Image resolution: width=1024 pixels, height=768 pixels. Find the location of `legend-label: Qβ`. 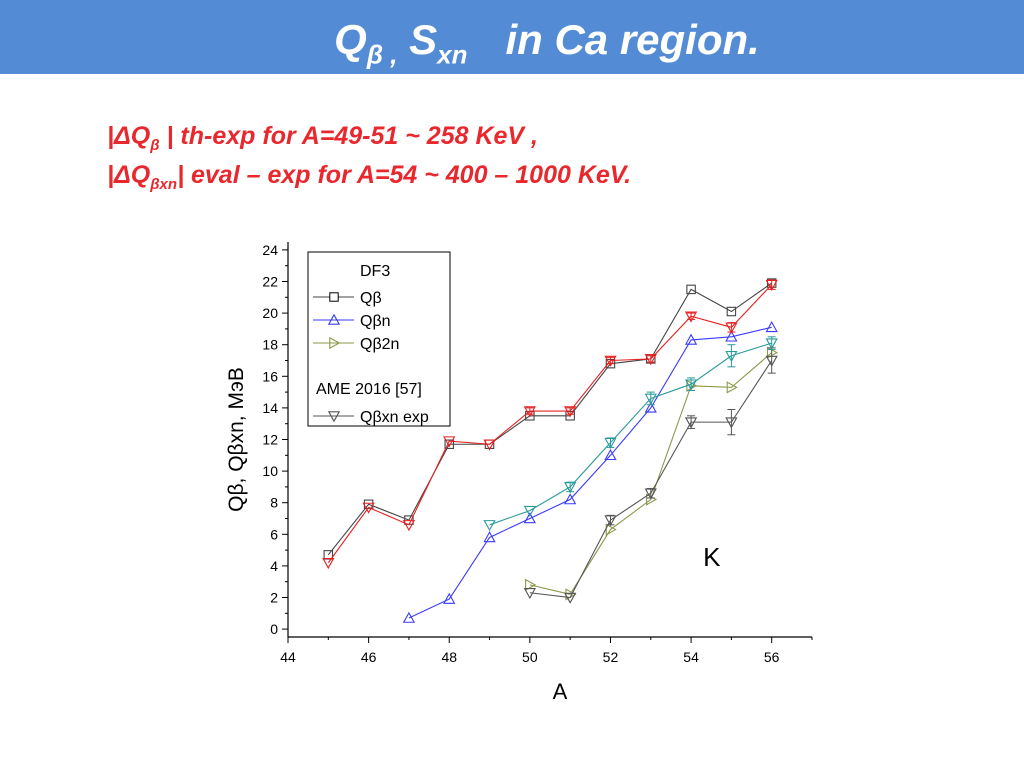

legend-label: Qβ is located at coordinates (371, 298).